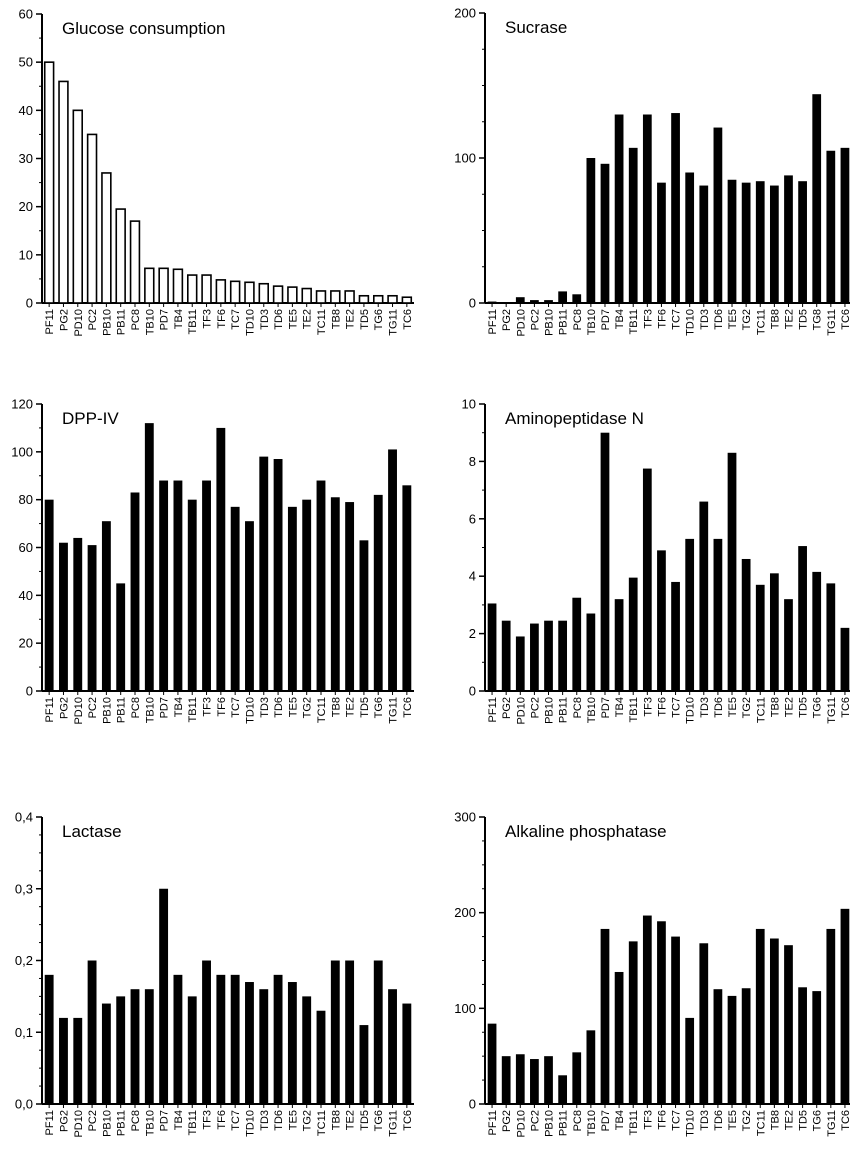 The width and height of the screenshot is (850, 1154). Describe the element at coordinates (605, 1016) in the screenshot. I see `bar-PD7` at that location.